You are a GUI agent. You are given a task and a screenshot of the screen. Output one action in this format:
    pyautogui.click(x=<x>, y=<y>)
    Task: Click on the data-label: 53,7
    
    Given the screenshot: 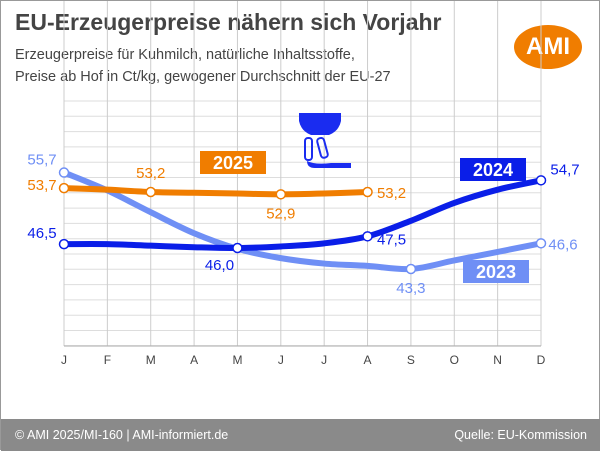 What is the action you would take?
    pyautogui.click(x=41, y=185)
    